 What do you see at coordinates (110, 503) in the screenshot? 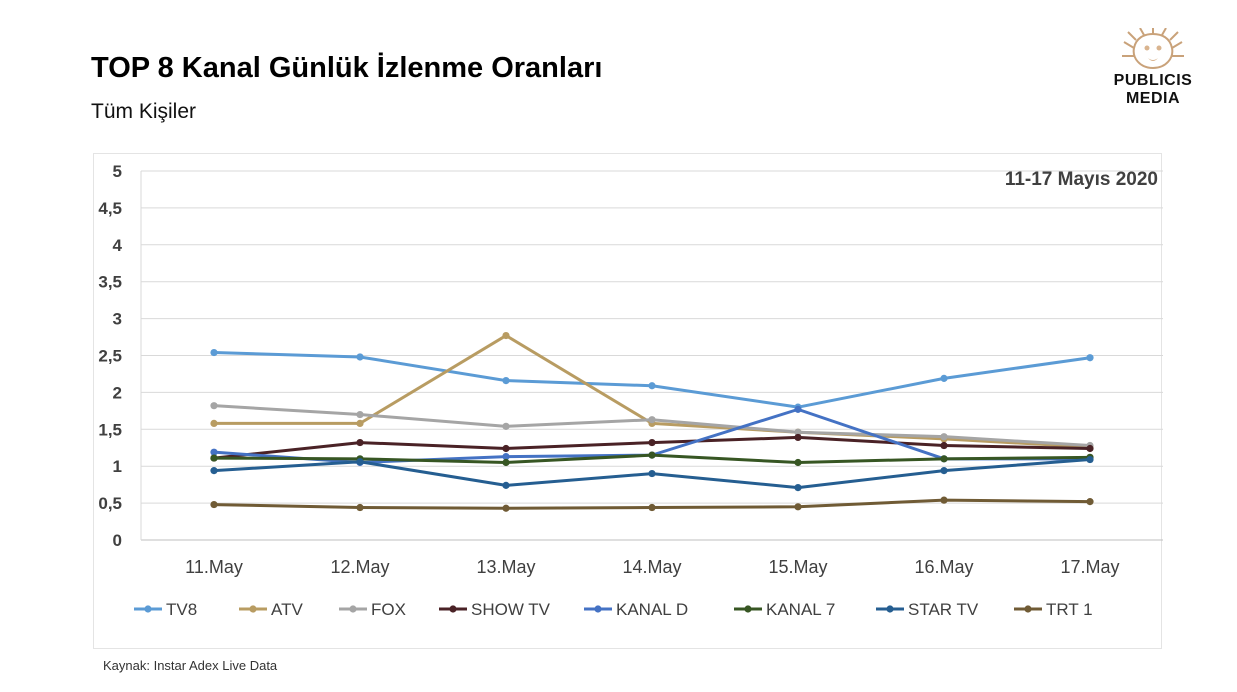
I see `y-tick-label: 0,5` at bounding box center [110, 503].